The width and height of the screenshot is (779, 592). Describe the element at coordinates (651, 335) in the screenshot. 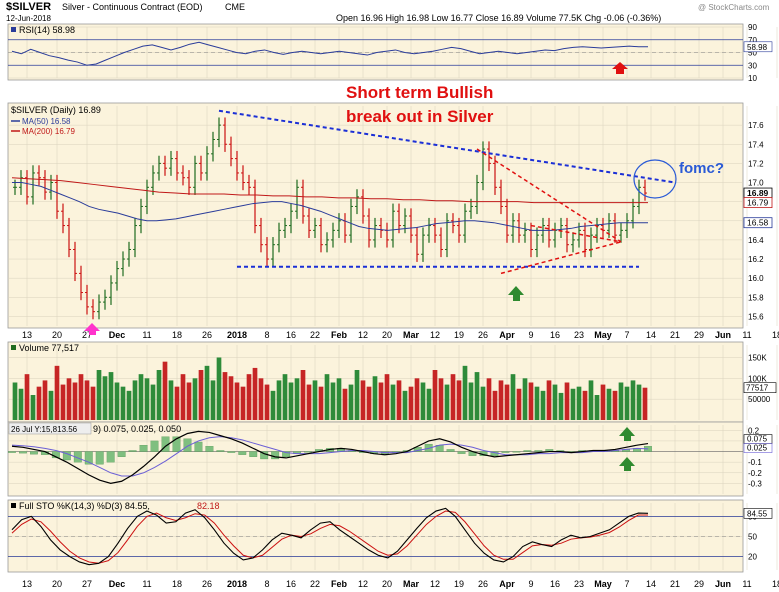

I see `x-tick-label: 14` at that location.